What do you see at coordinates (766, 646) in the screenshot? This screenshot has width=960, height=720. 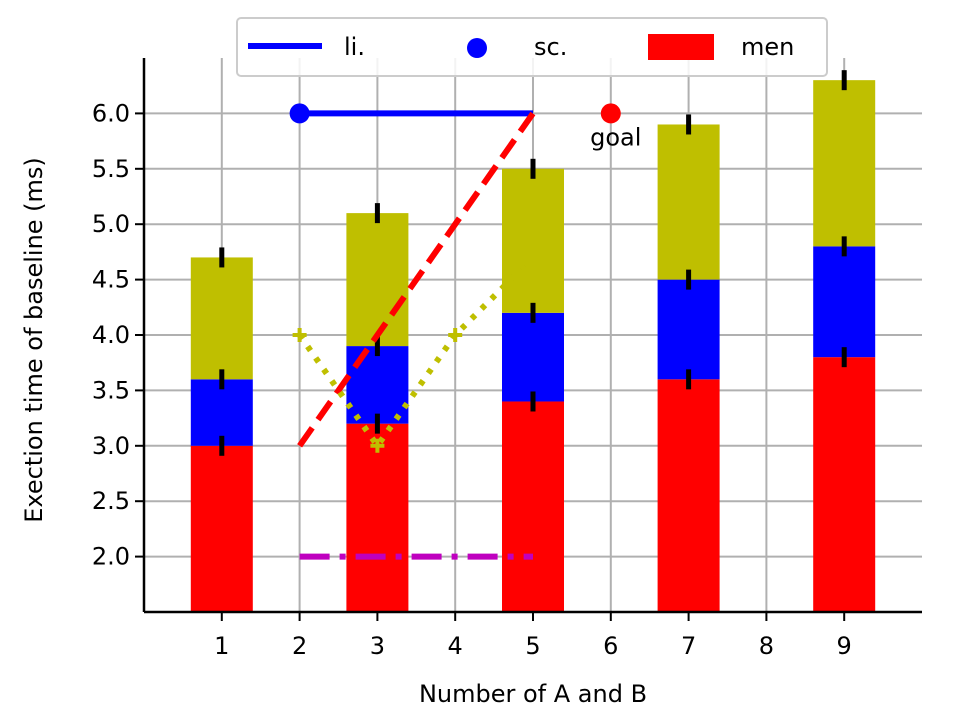 I see `x-tick-label: 8` at bounding box center [766, 646].